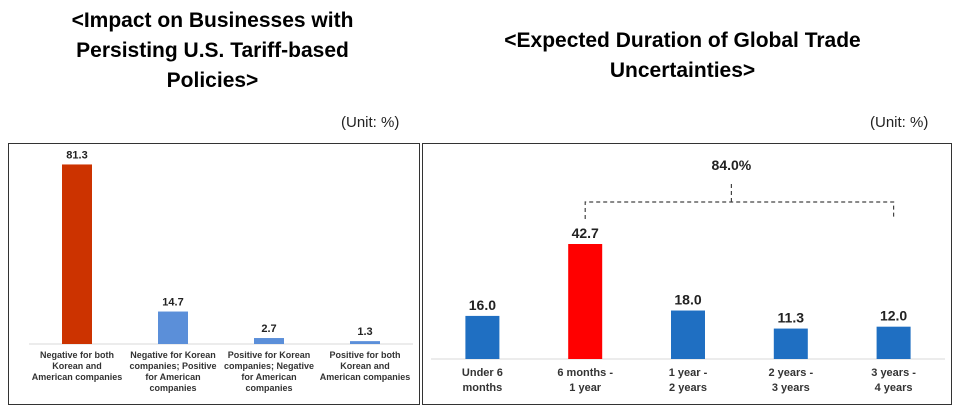 The height and width of the screenshot is (409, 958). I want to click on left-unit-label: (Unit: %), so click(370, 122).